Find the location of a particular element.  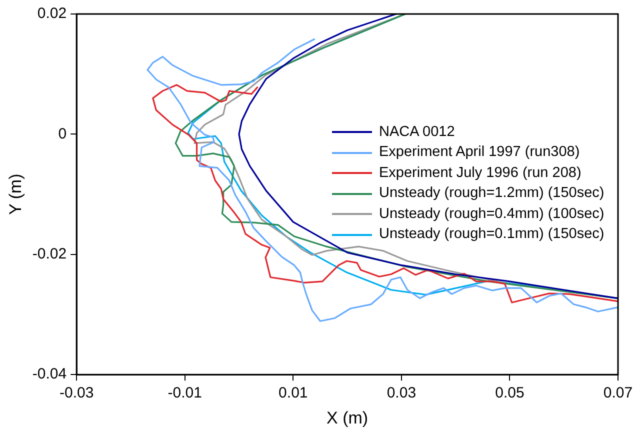

x-axis-title: X (m) is located at coordinates (347, 418).